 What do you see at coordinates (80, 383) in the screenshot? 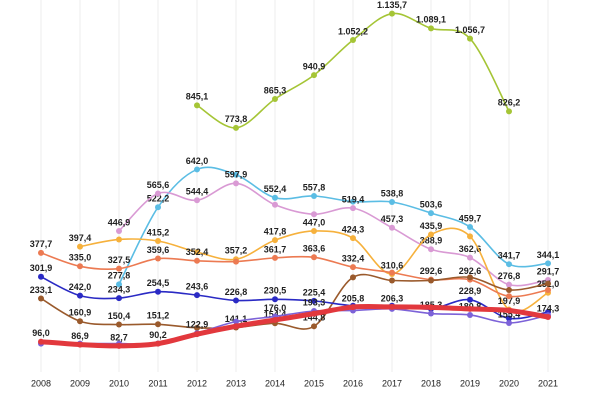
I see `x-tick-label: 2009` at bounding box center [80, 383].